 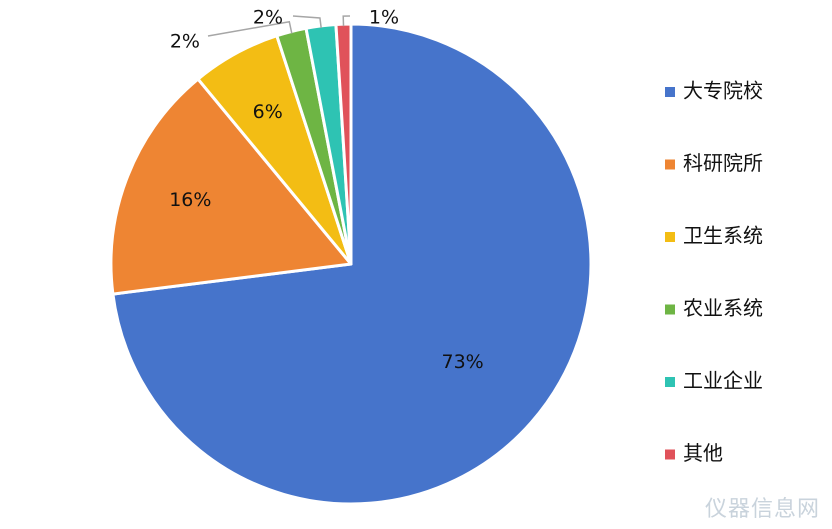 What do you see at coordinates (723, 91) in the screenshot?
I see `legend-label-1: 大专院校` at bounding box center [723, 91].